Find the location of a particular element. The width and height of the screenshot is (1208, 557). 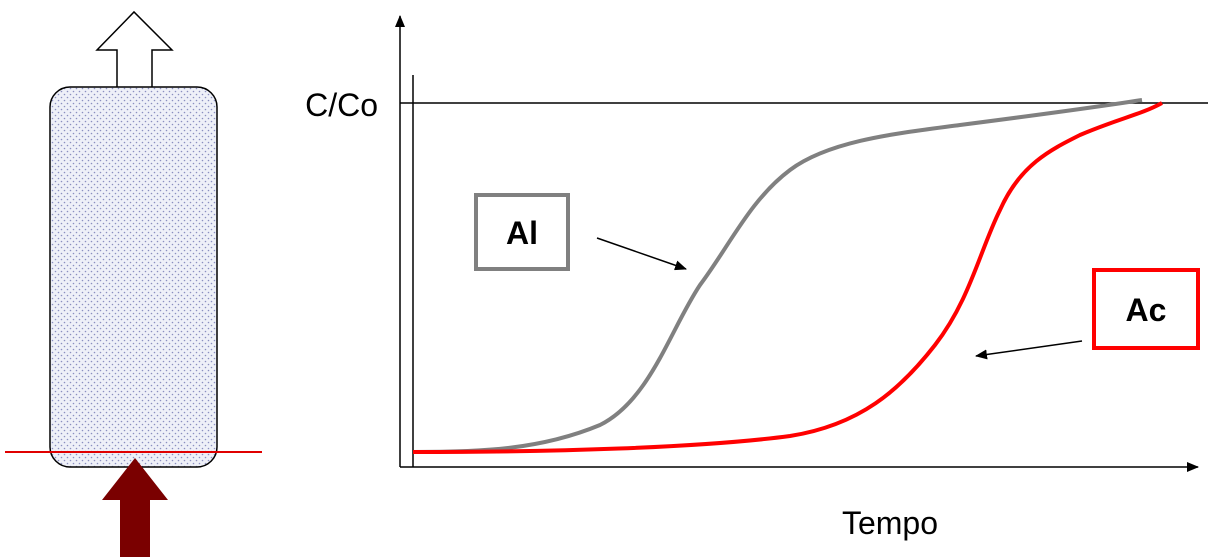

label-box-ac is located at coordinates (1146, 309).